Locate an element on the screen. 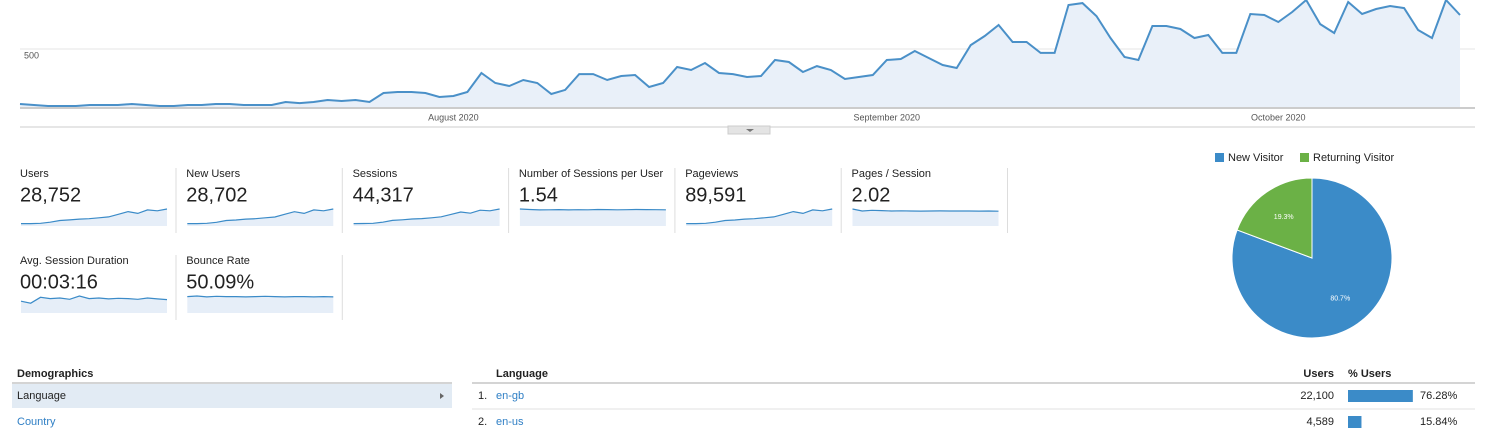 This screenshot has width=1500, height=430. metric-value: 28,752 is located at coordinates (50, 195).